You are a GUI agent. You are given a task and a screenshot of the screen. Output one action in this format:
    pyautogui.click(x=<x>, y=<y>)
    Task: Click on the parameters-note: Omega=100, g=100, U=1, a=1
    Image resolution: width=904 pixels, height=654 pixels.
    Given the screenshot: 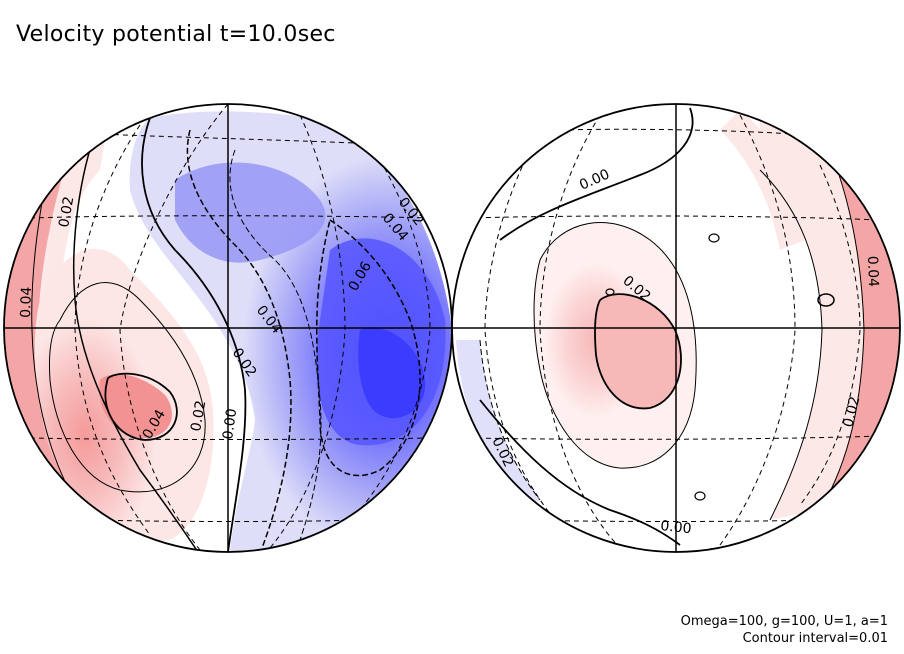 What is the action you would take?
    pyautogui.click(x=784, y=621)
    